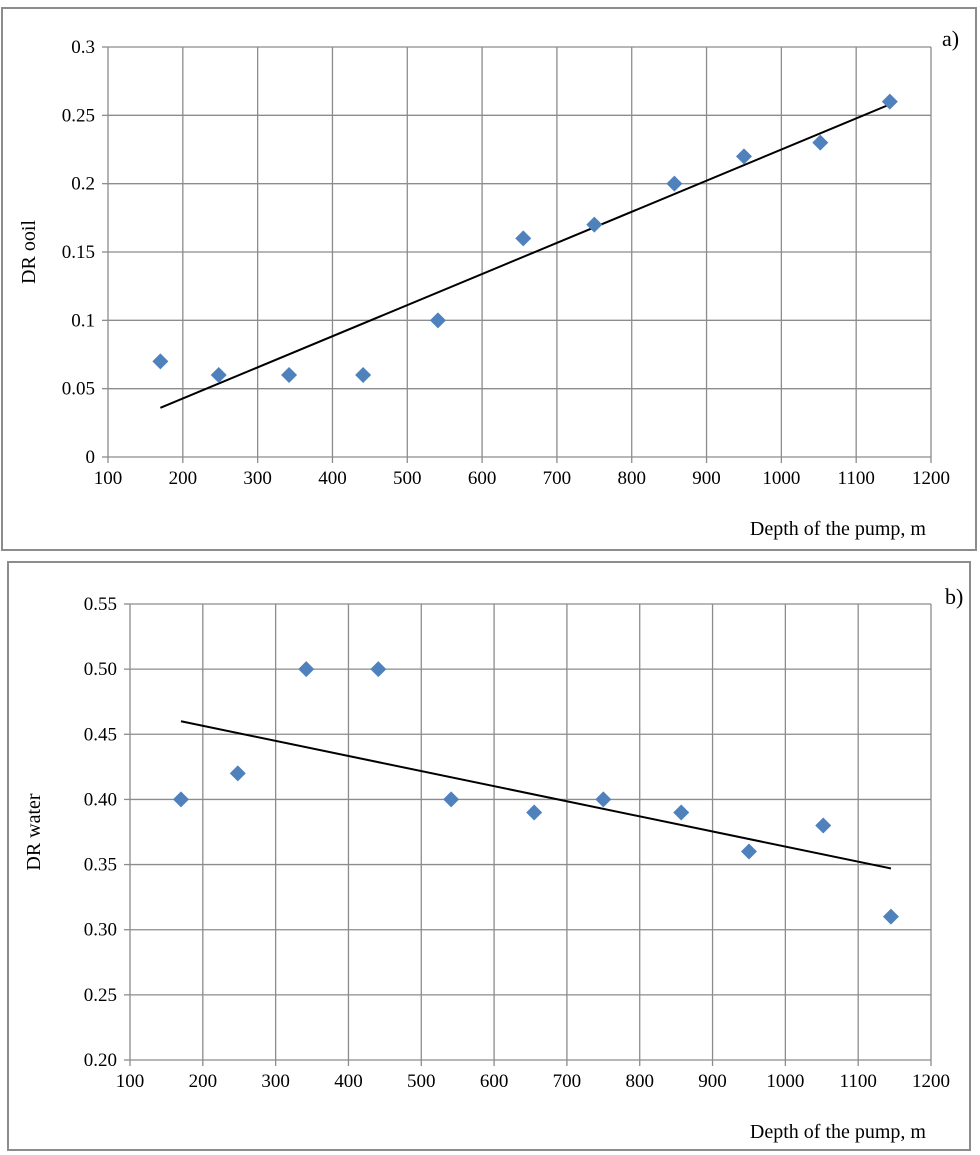 The height and width of the screenshot is (1155, 980). Describe the element at coordinates (100, 865) in the screenshot. I see `y-tick-label: 0.35` at that location.